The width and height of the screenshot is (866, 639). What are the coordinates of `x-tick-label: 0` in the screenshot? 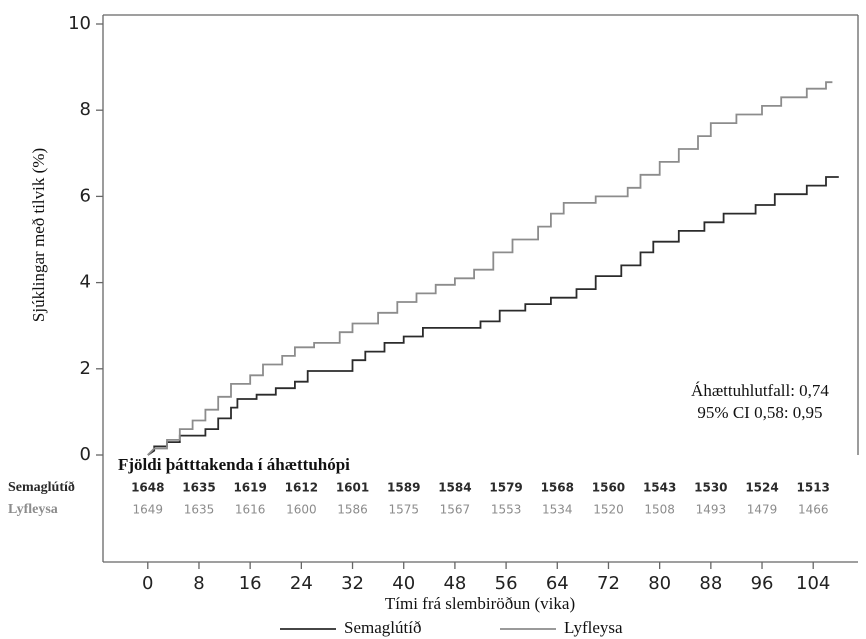 It's located at (147, 583).